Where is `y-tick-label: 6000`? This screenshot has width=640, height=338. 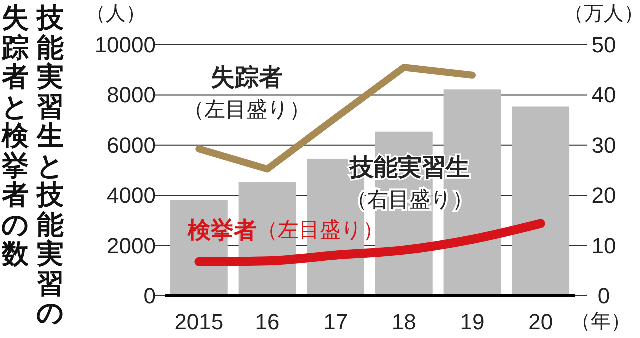
y-tick-label: 6000 is located at coordinates (131, 145).